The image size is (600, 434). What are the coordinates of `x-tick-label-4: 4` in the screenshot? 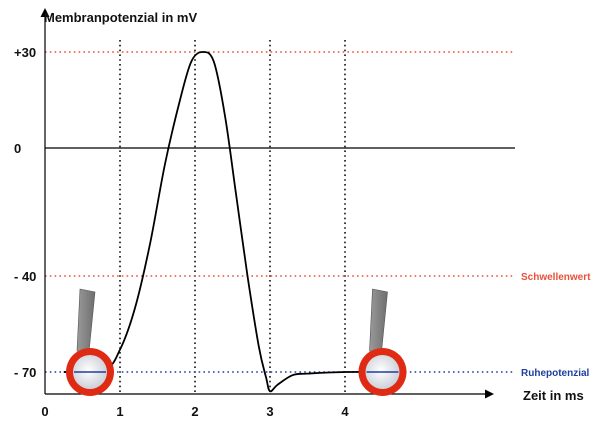 It's located at (345, 411).